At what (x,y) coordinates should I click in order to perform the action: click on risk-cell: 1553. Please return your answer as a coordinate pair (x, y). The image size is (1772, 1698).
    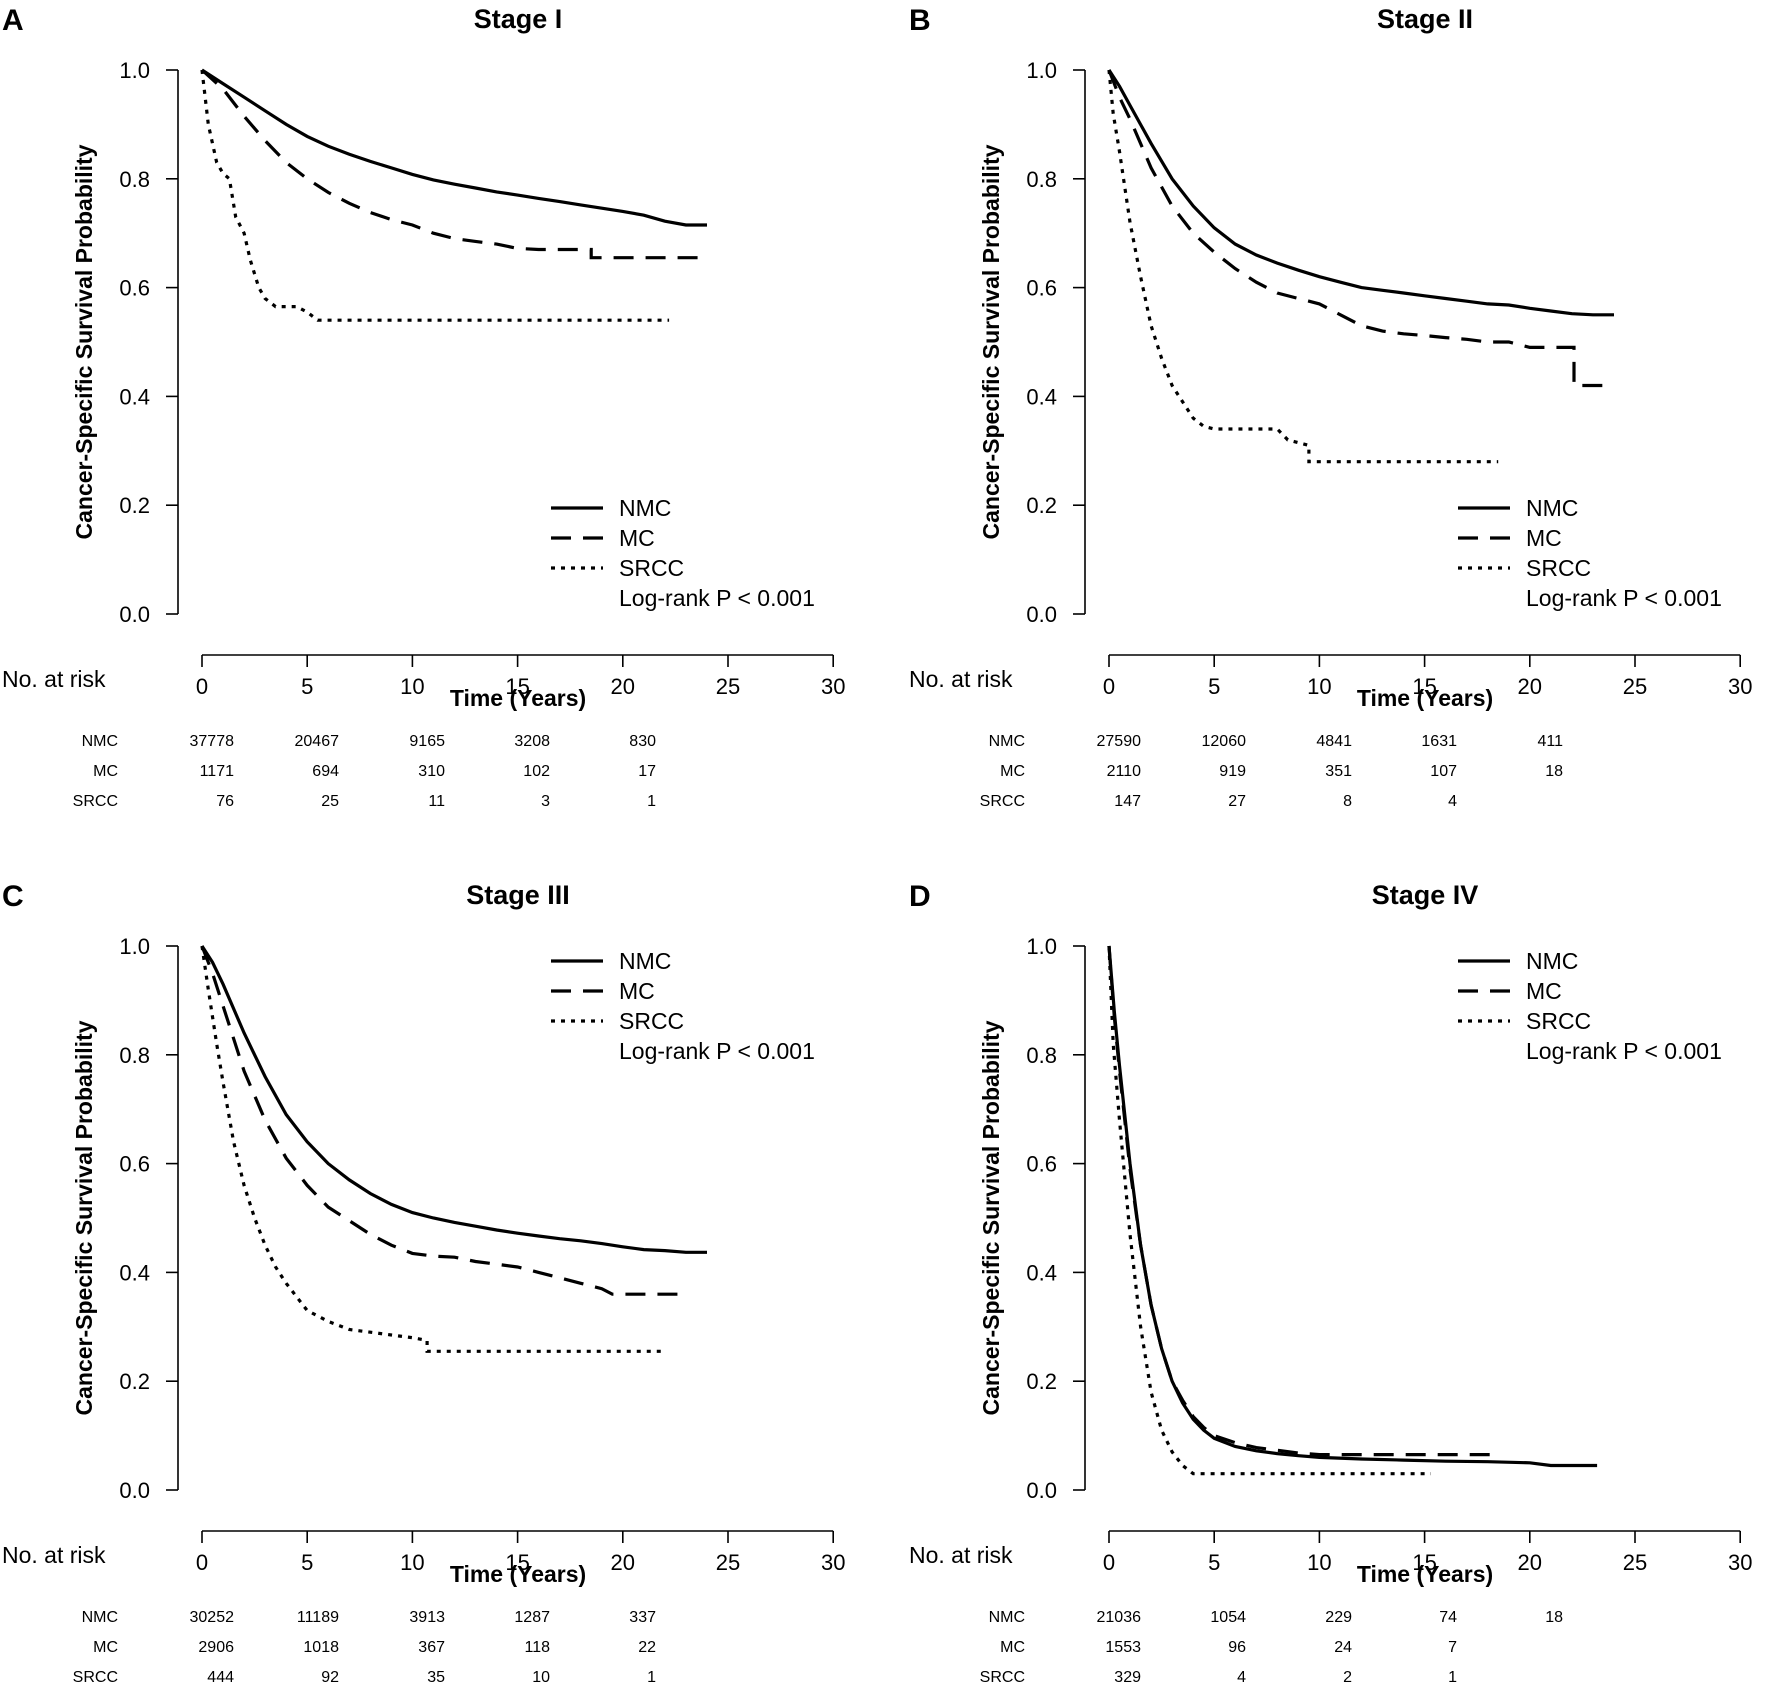
    Looking at the image, I should click on (1123, 1647).